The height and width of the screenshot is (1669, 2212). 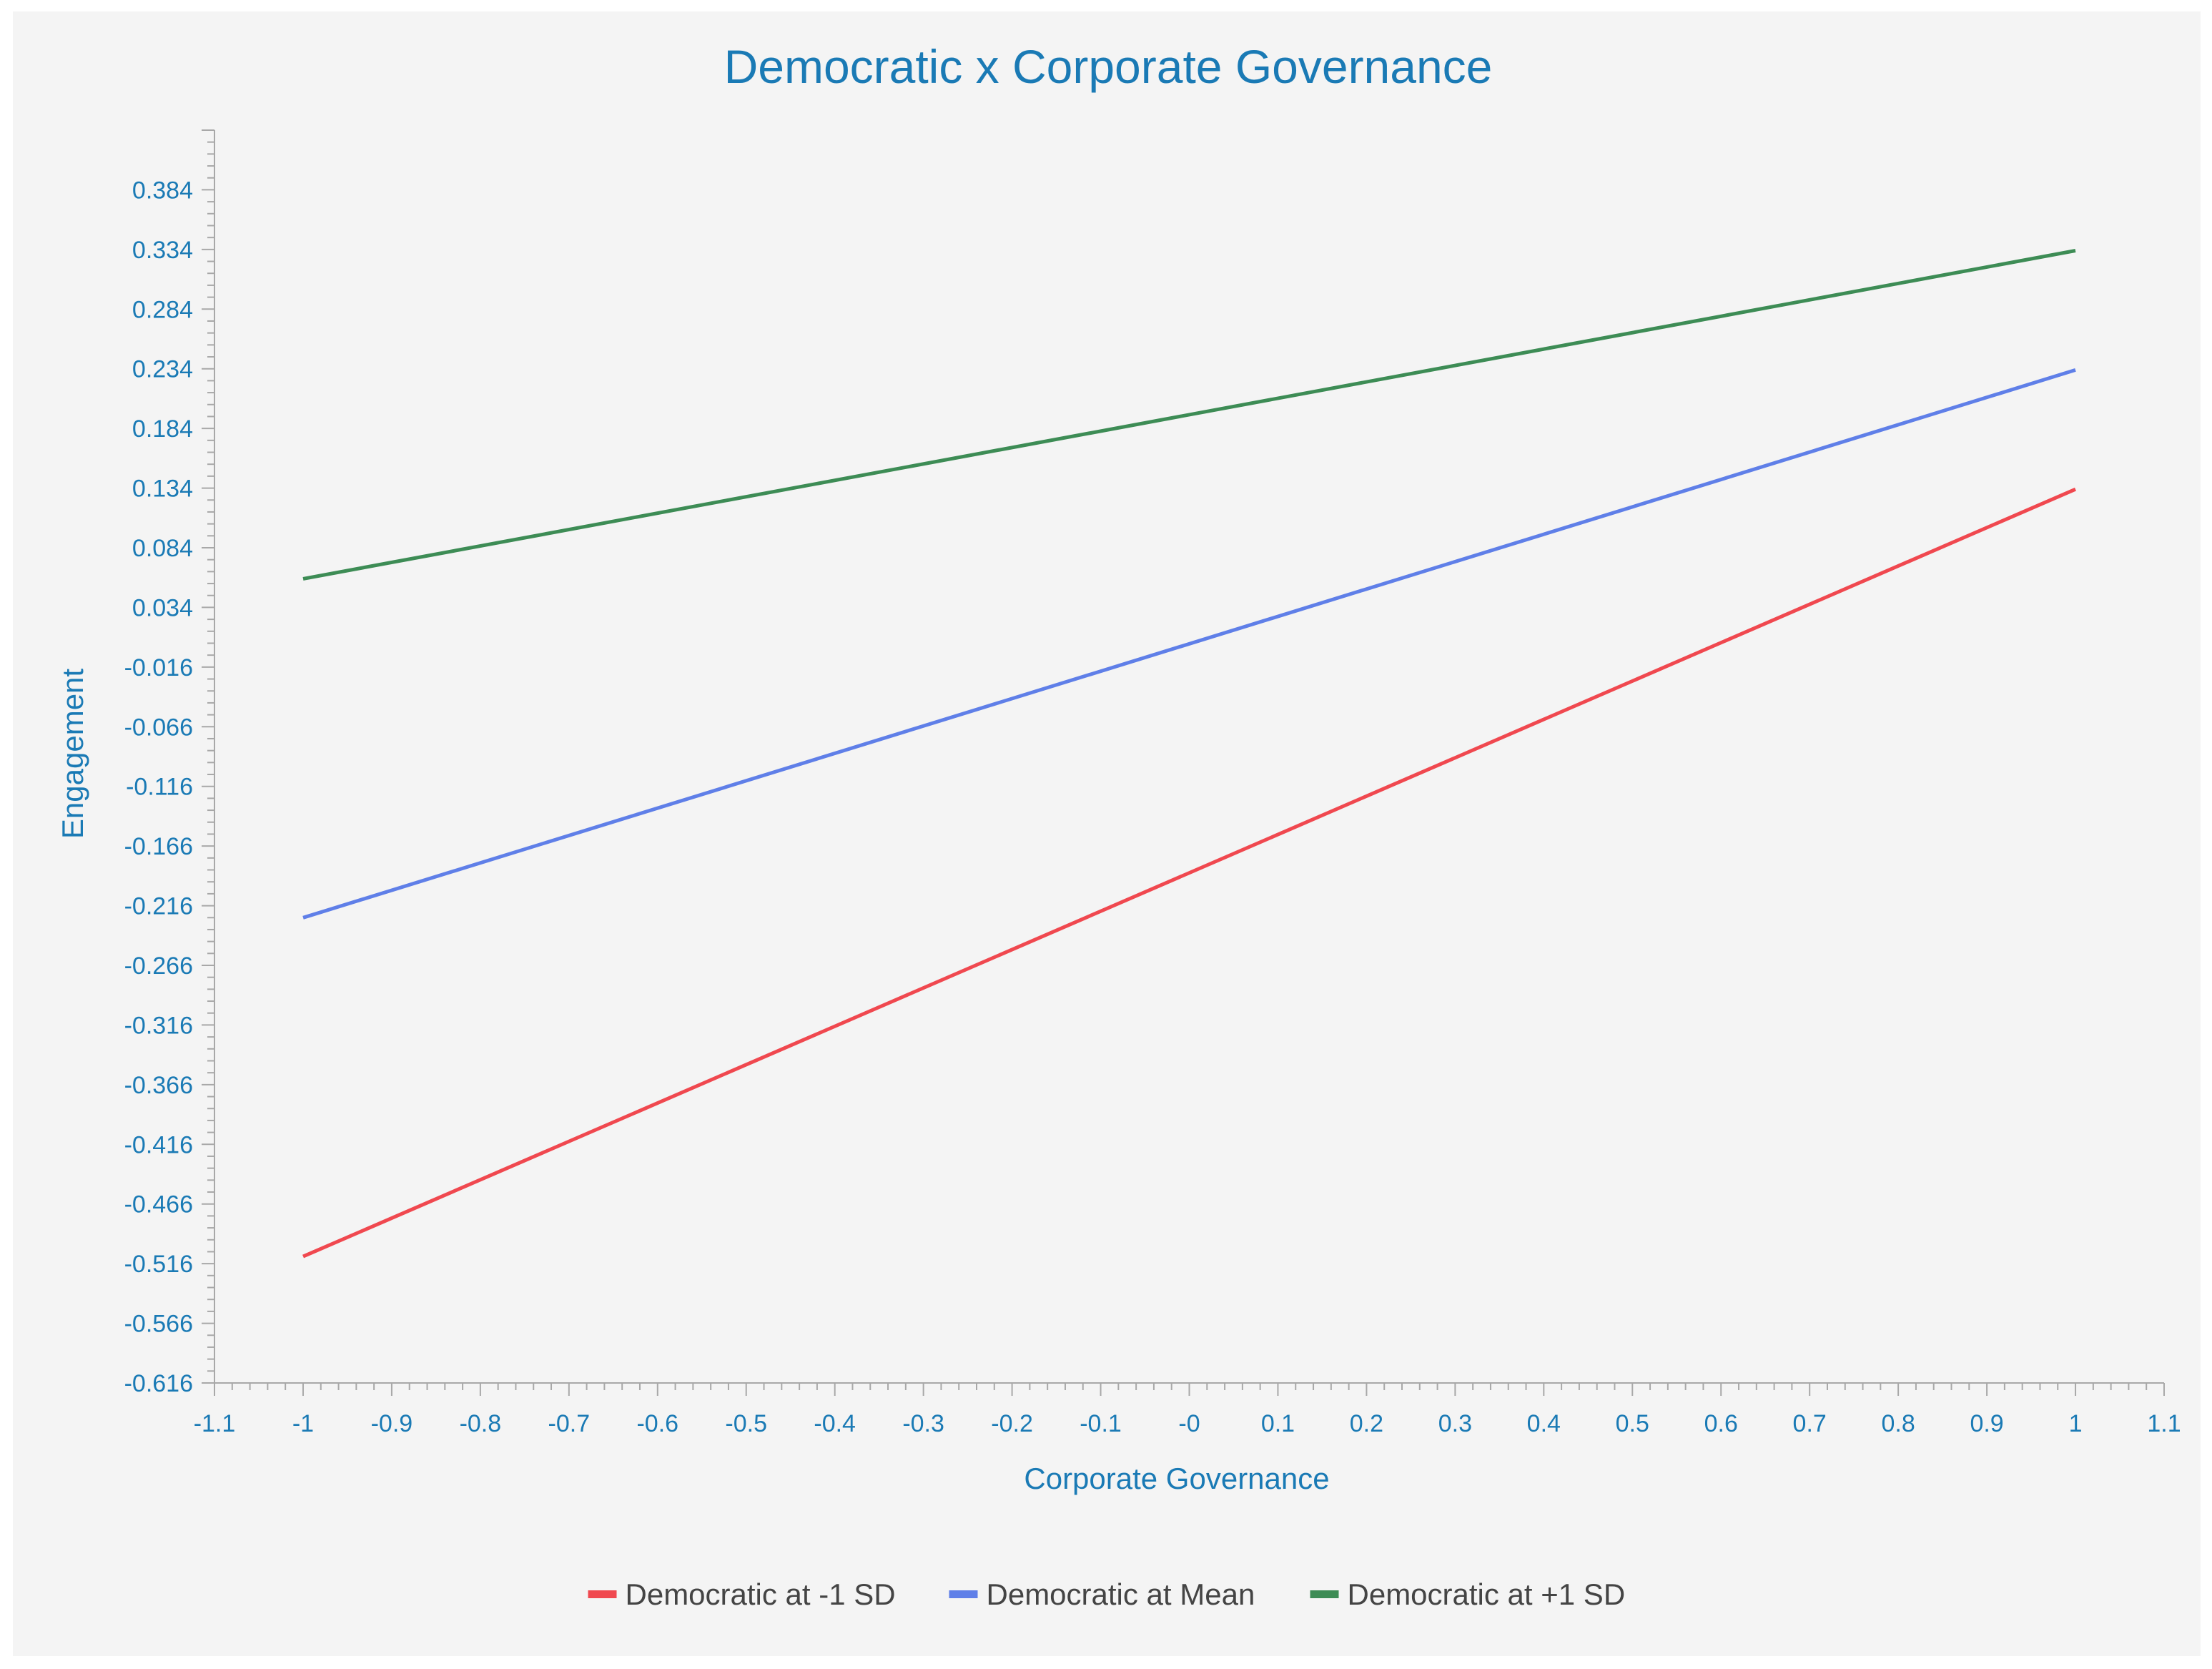 What do you see at coordinates (159, 787) in the screenshot?
I see `y-tick-label: -0.116` at bounding box center [159, 787].